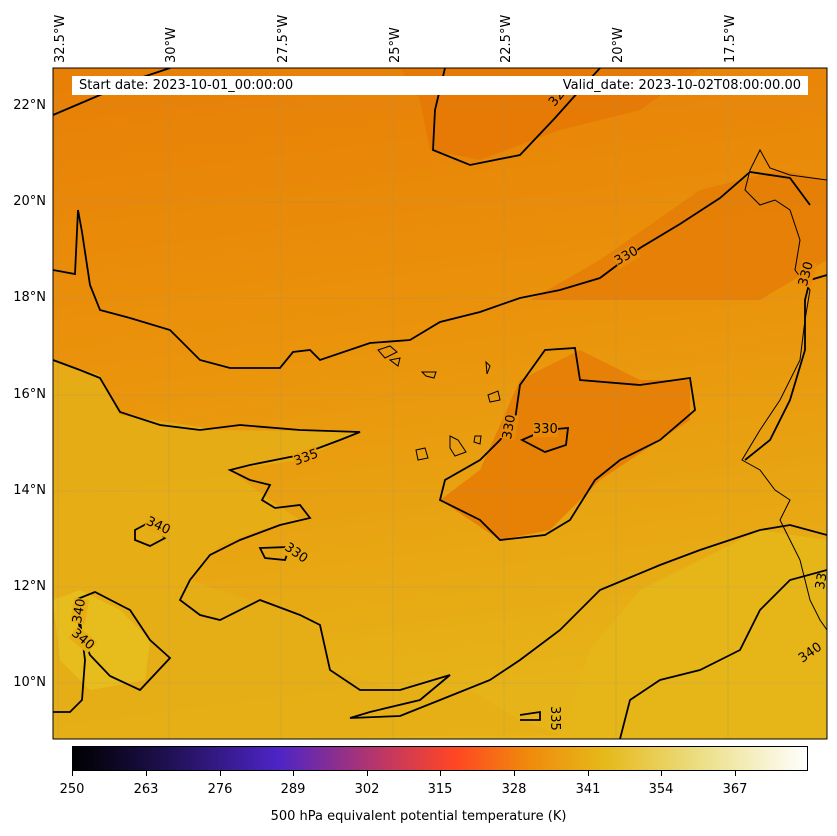 The width and height of the screenshot is (837, 836). What do you see at coordinates (554, 718) in the screenshot?
I see `contour-label-335-south: 335` at bounding box center [554, 718].